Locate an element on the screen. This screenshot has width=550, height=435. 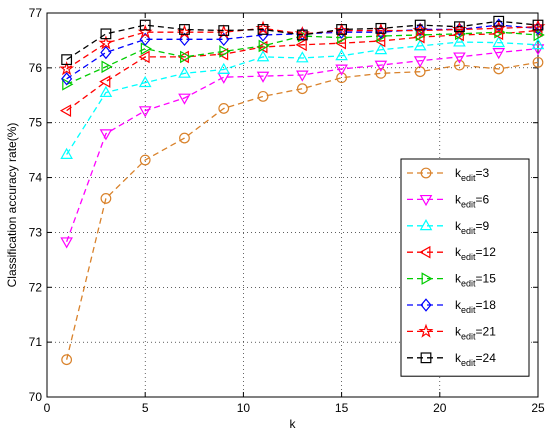
legend-item: kedit=3 is located at coordinates (448, 174).